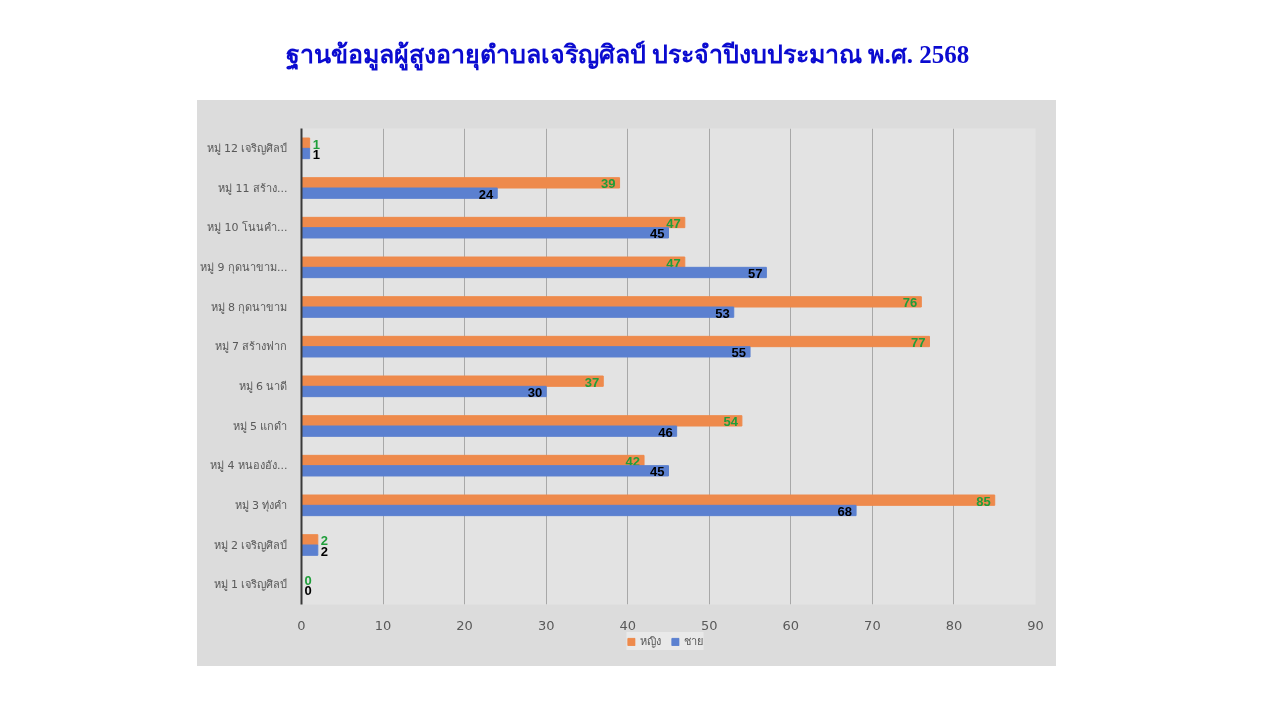  I want to click on data-label: 39, so click(608, 184).